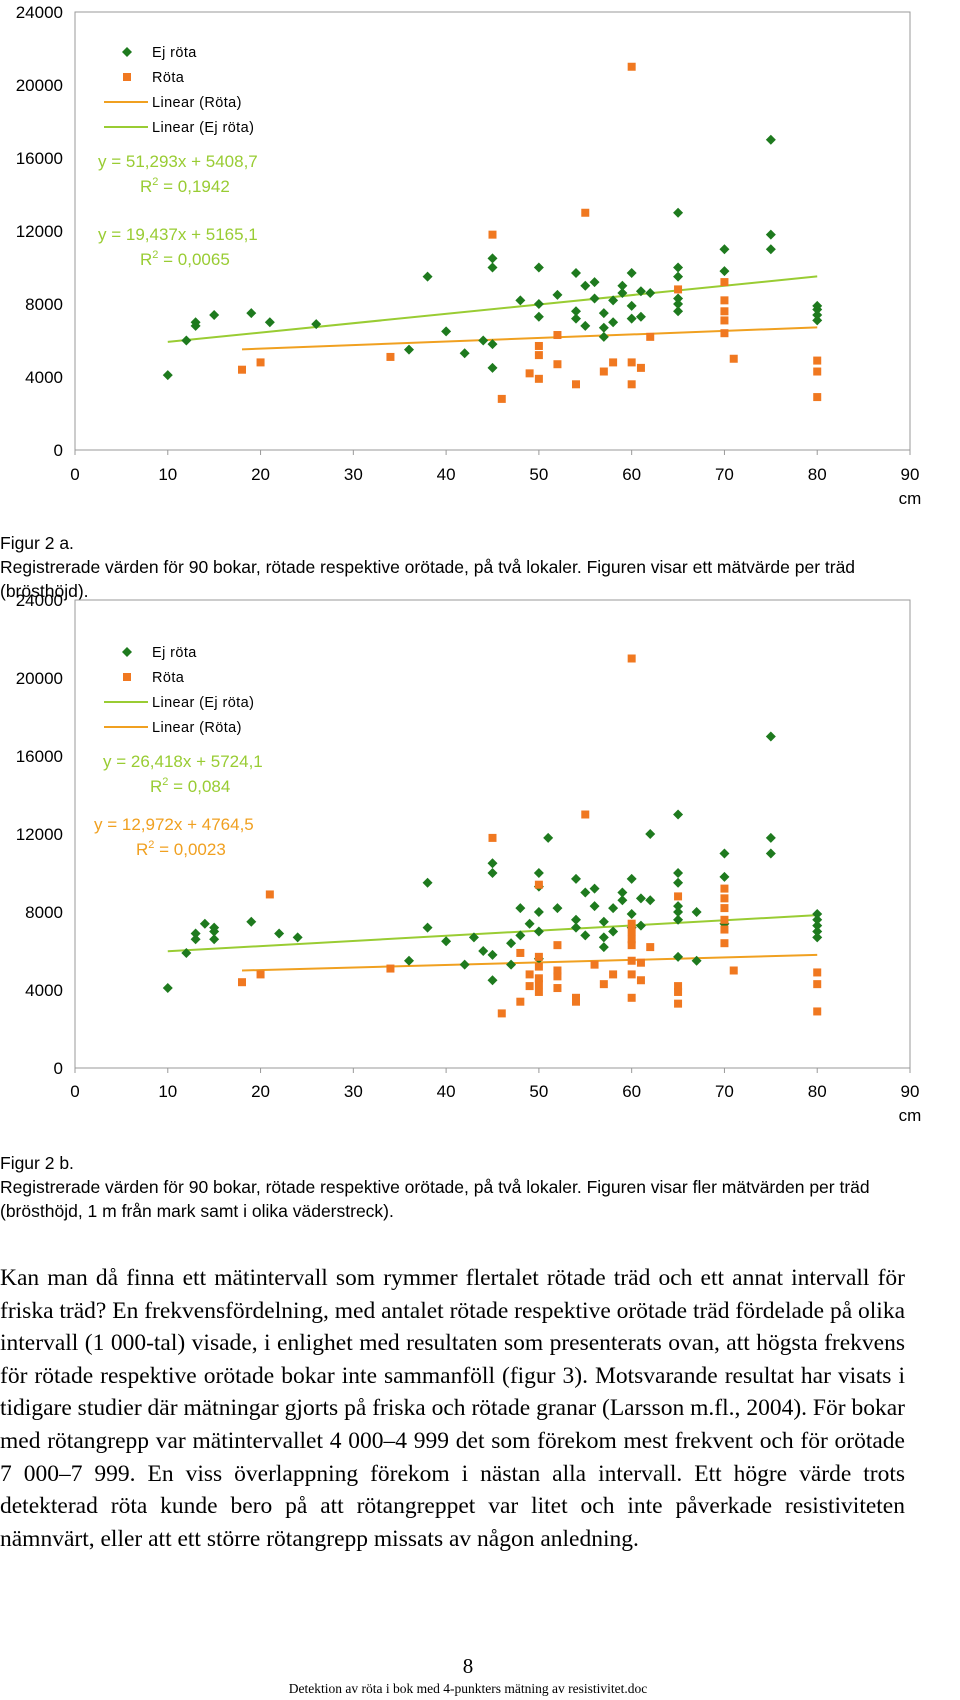 The width and height of the screenshot is (960, 1700). Describe the element at coordinates (39, 600) in the screenshot. I see `y-tick-label: 24000` at that location.